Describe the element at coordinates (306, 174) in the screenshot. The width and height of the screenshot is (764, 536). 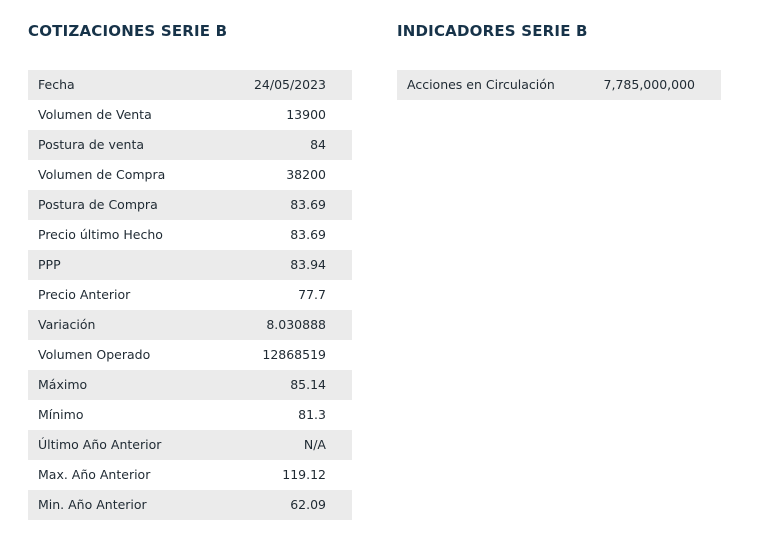
I see `row-value: 38200` at that location.